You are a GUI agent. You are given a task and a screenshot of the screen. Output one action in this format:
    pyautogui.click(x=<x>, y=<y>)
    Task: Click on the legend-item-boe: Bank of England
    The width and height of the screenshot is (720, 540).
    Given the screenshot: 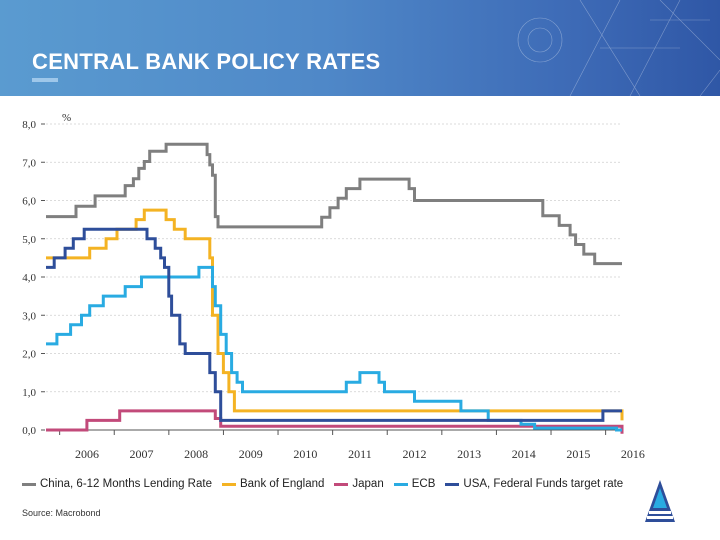 What is the action you would take?
    pyautogui.click(x=273, y=484)
    